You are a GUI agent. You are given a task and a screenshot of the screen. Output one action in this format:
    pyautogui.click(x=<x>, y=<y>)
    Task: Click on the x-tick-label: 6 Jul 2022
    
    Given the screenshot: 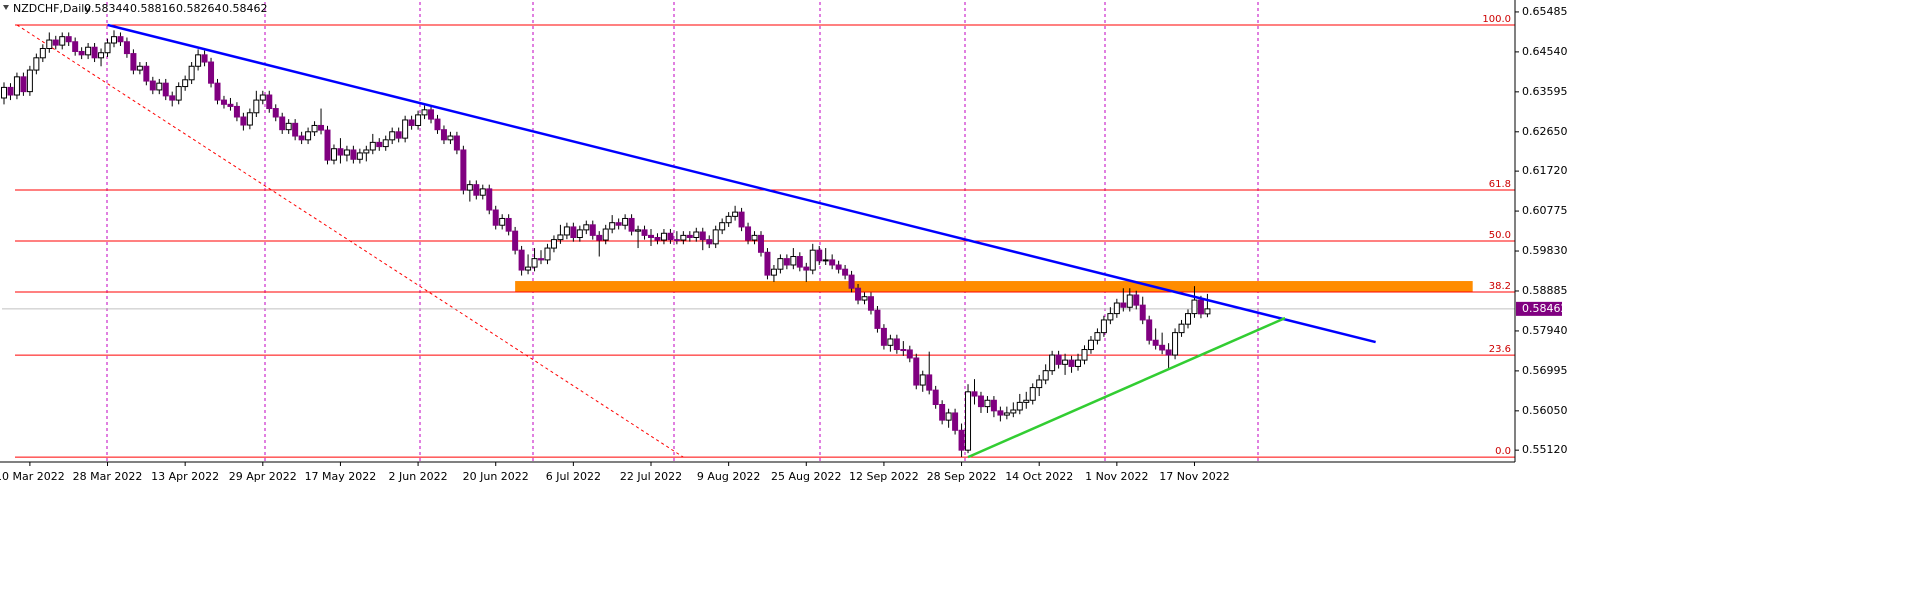 What is the action you would take?
    pyautogui.click(x=573, y=476)
    